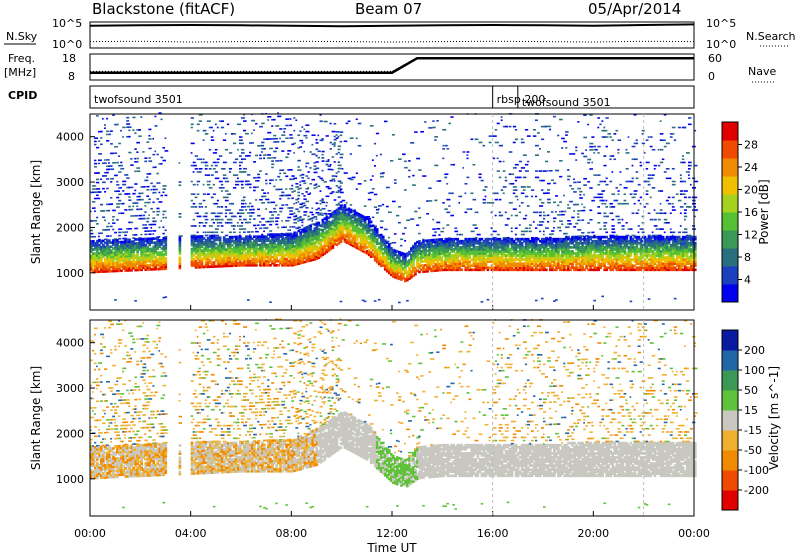  What do you see at coordinates (764, 211) in the screenshot?
I see `power-colorbar-label: Power [dB]` at bounding box center [764, 211].